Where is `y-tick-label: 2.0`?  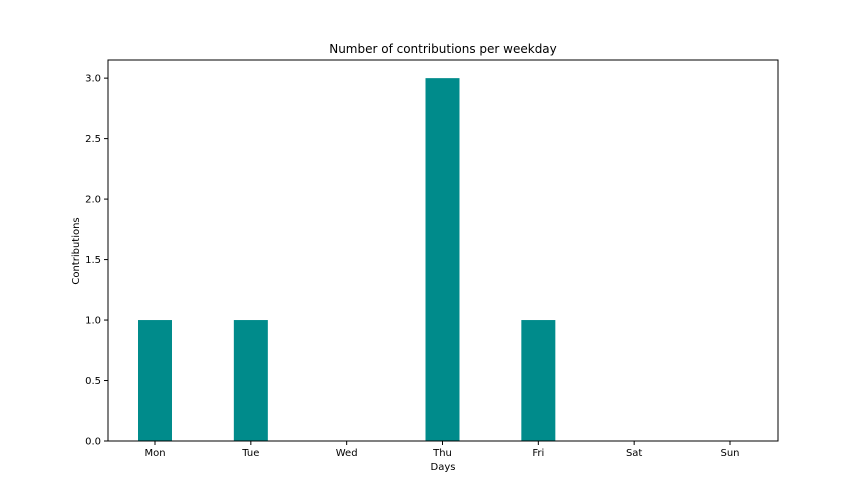
y-tick-label: 2.0 is located at coordinates (93, 200).